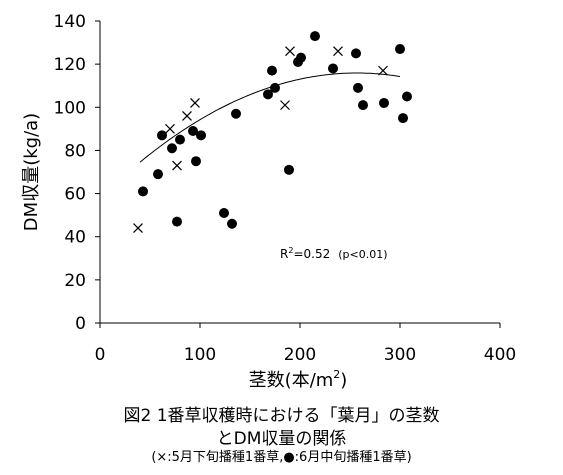 This screenshot has width=563, height=475. Describe the element at coordinates (281, 439) in the screenshot. I see `figure-caption-line2: とDM収量の関係` at that location.